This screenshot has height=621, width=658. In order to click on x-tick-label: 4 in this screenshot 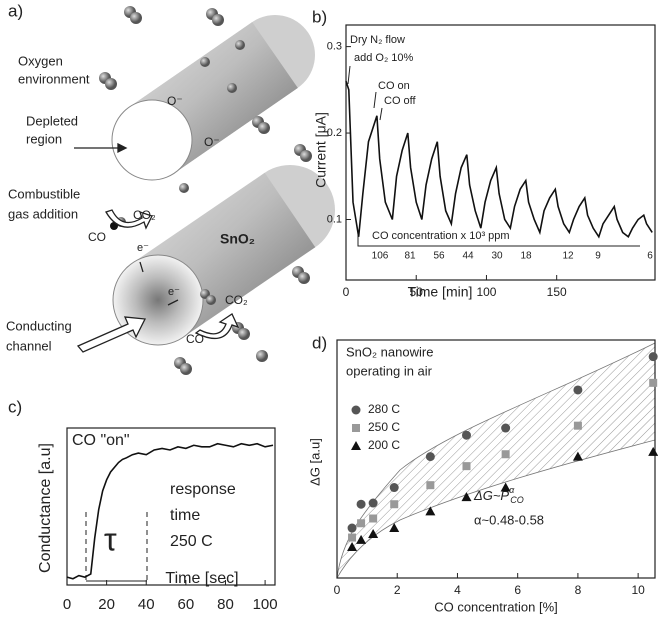, I will do `click(457, 590)`.